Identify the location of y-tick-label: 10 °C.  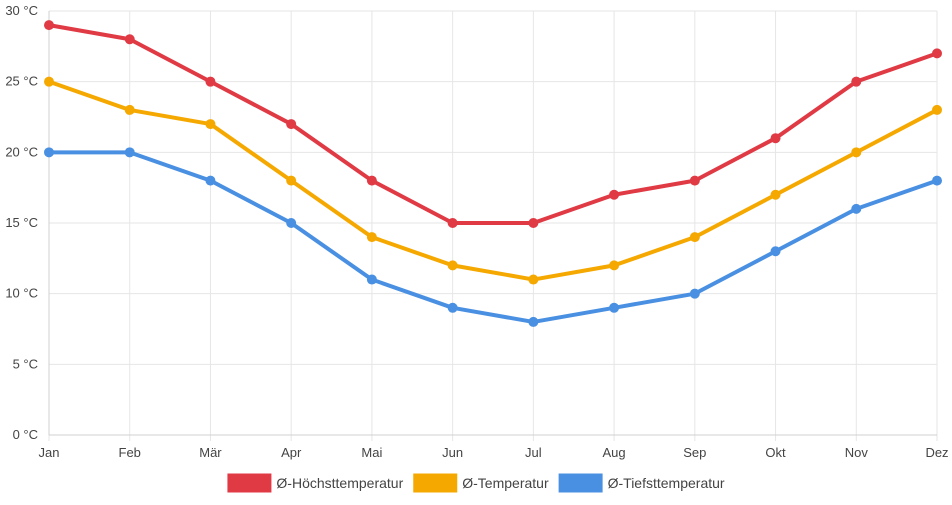
(21, 293).